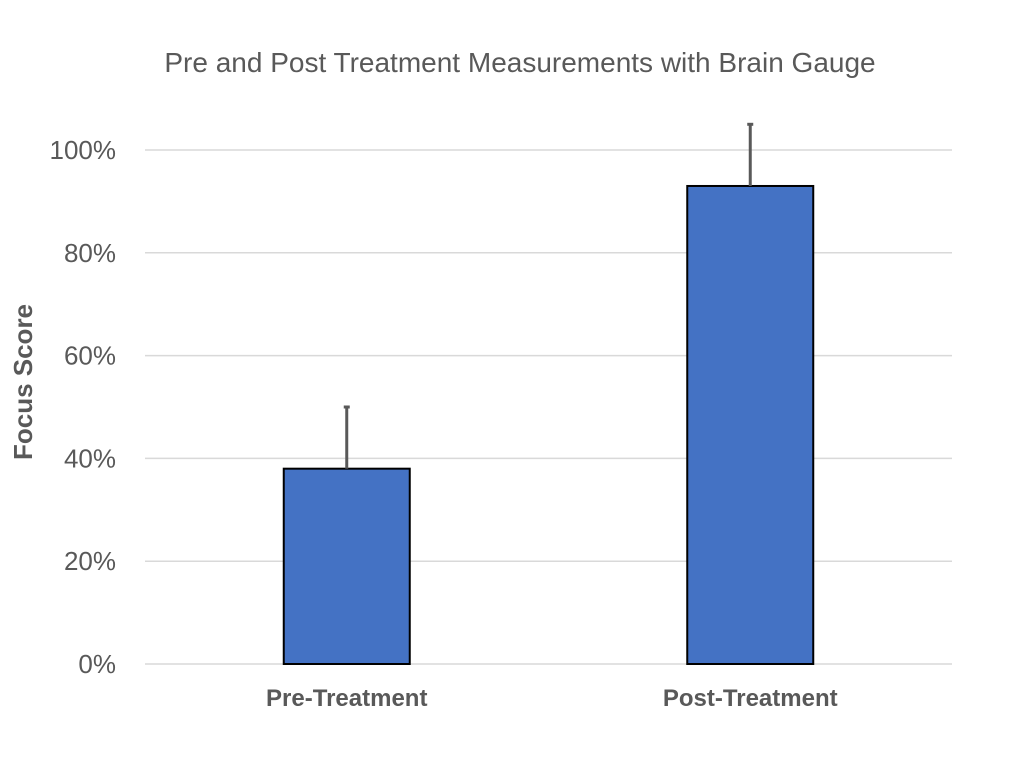 The height and width of the screenshot is (778, 1024). Describe the element at coordinates (346, 698) in the screenshot. I see `x-category-label: Pre-Treatment` at that location.